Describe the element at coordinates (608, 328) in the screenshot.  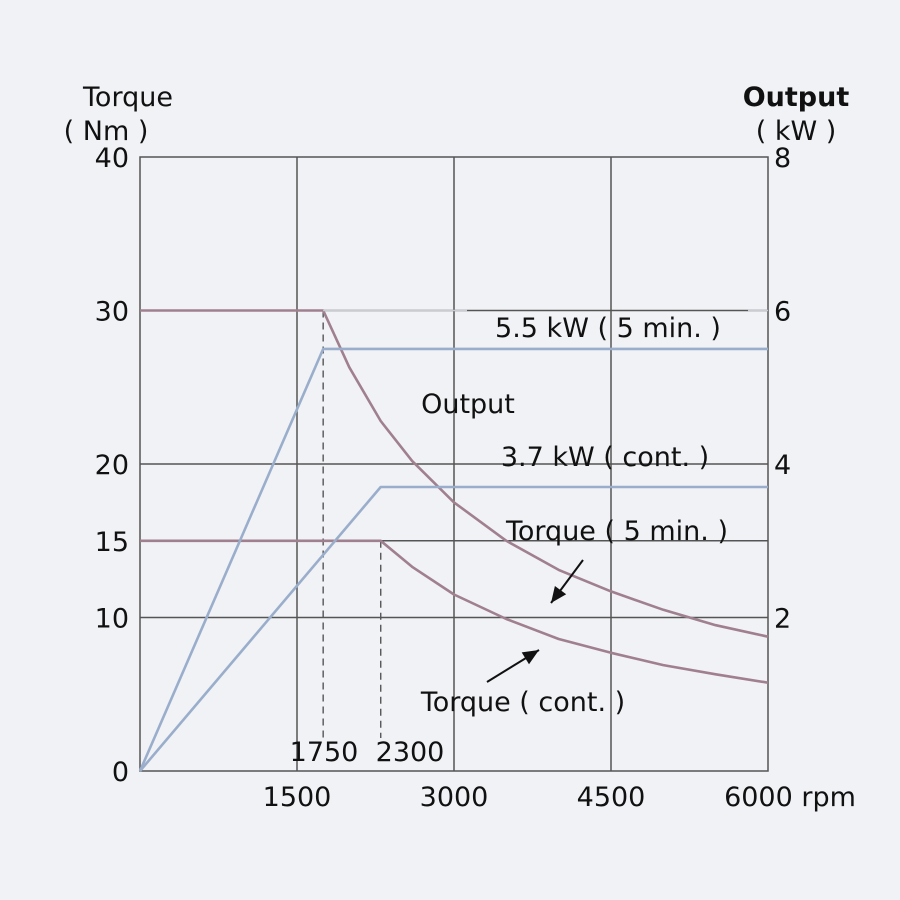
I see `output-5min-label: 5.5 kW ( 5 min. )` at that location.